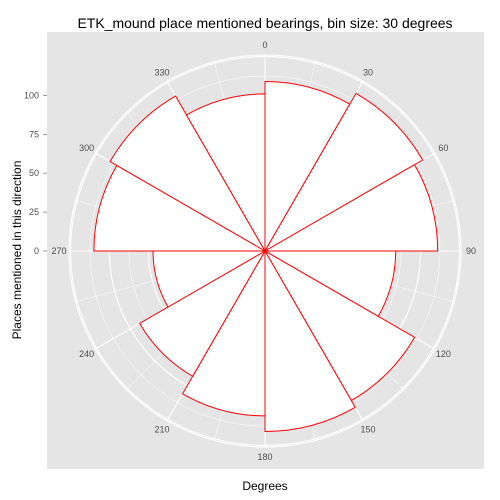  I want to click on y-axis-title: Places mentioned in this direction, so click(17, 250).